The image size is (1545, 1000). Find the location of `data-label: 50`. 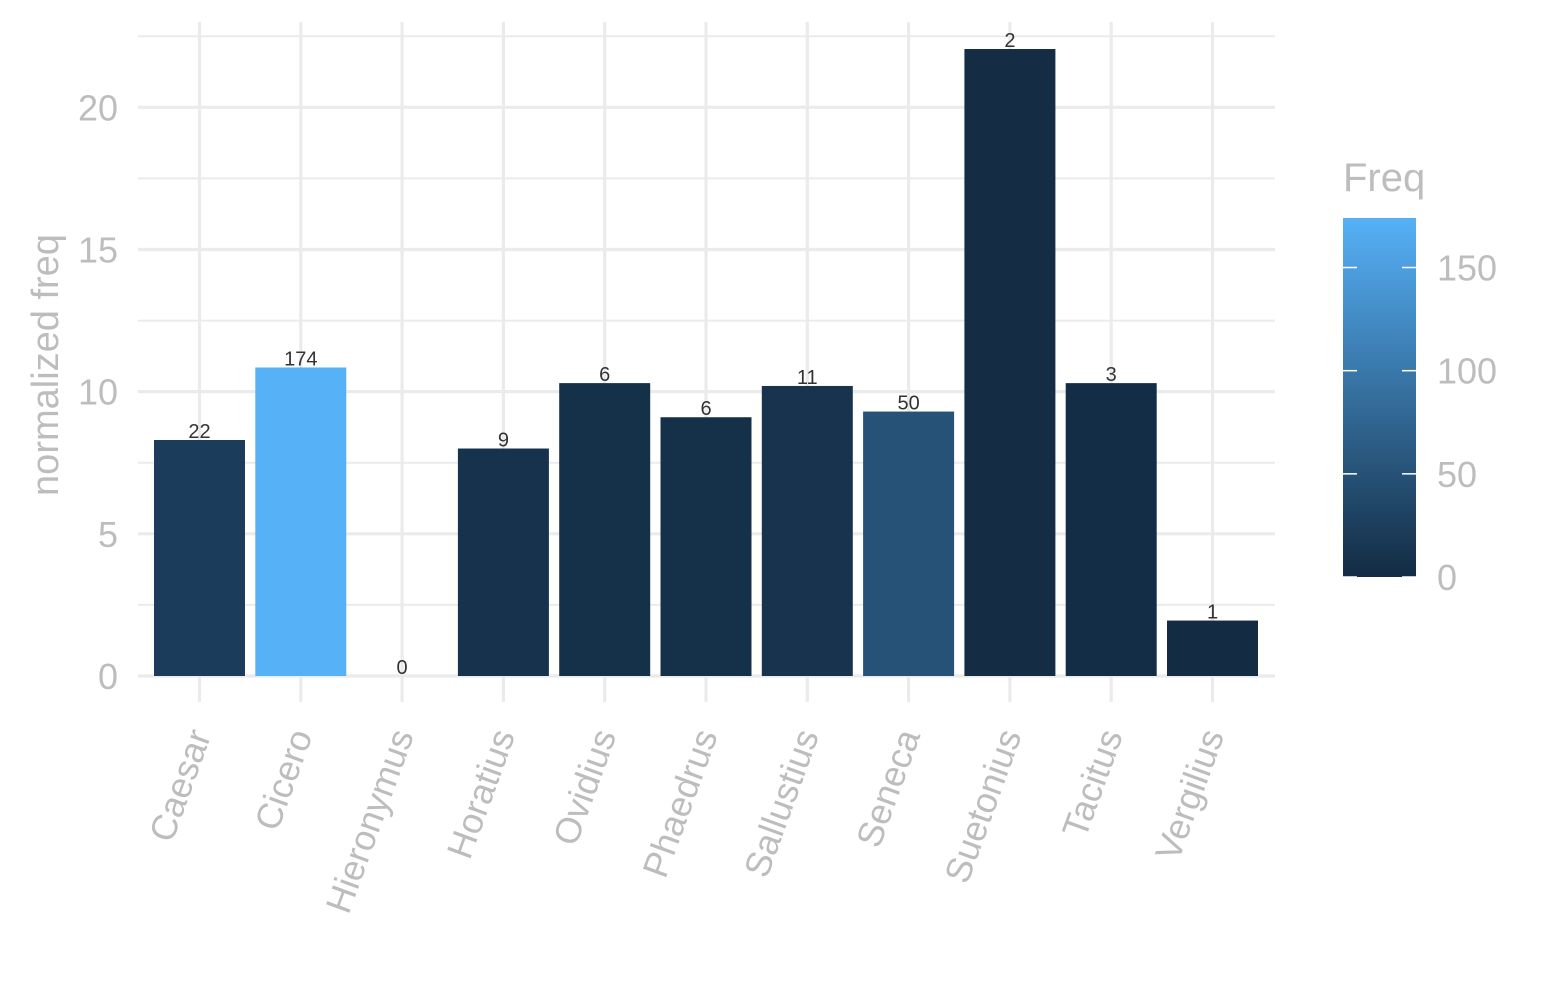

data-label: 50 is located at coordinates (908, 404).